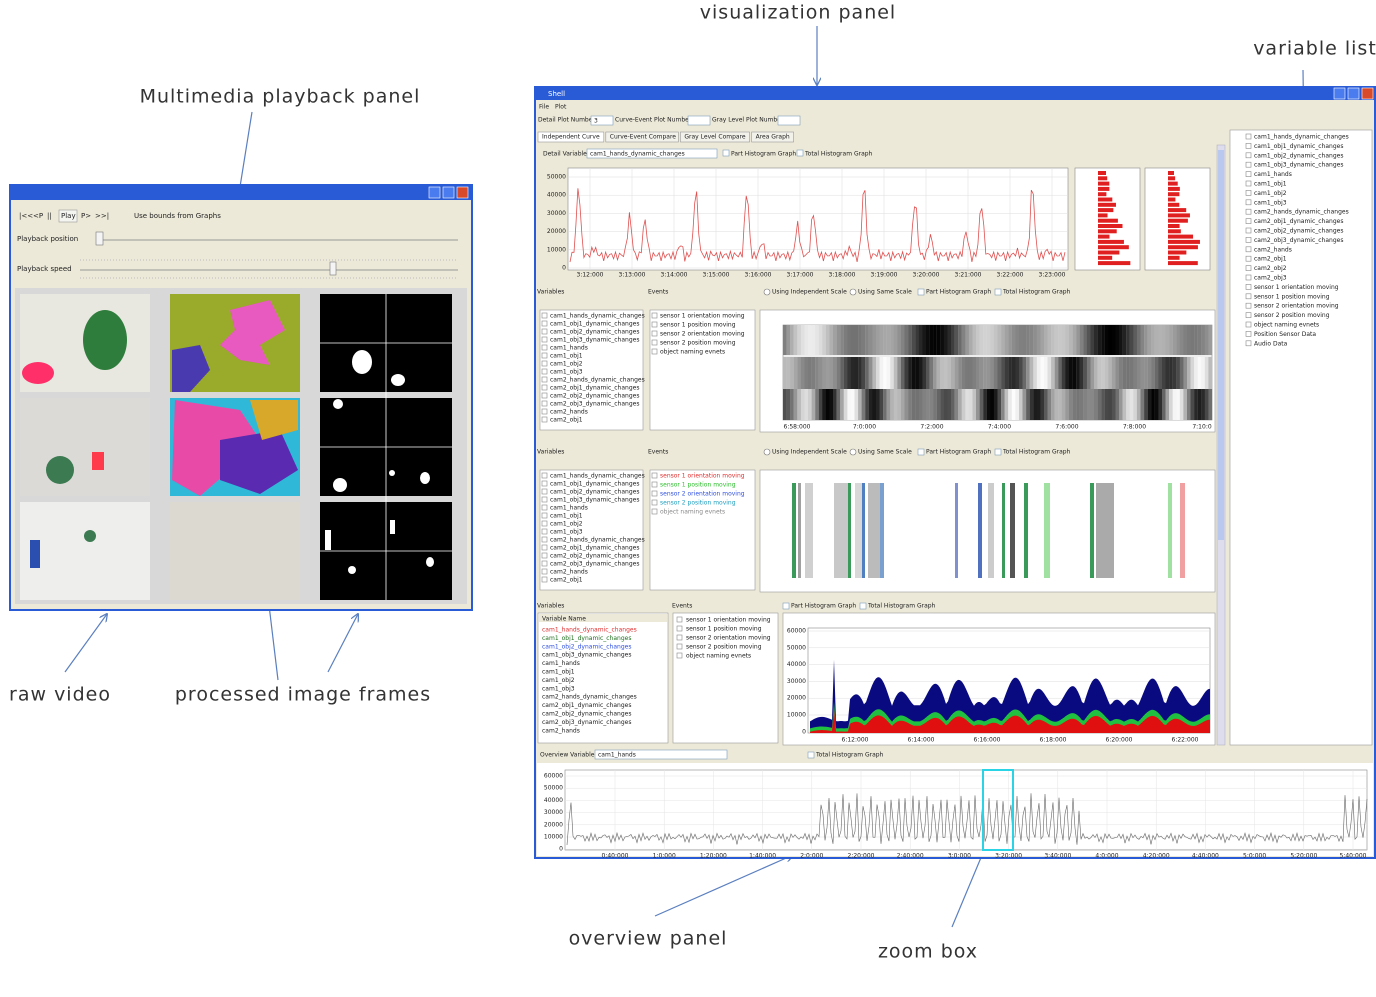 The width and height of the screenshot is (1376, 997). What do you see at coordinates (1271, 343) in the screenshot?
I see `label: Audio Data` at bounding box center [1271, 343].